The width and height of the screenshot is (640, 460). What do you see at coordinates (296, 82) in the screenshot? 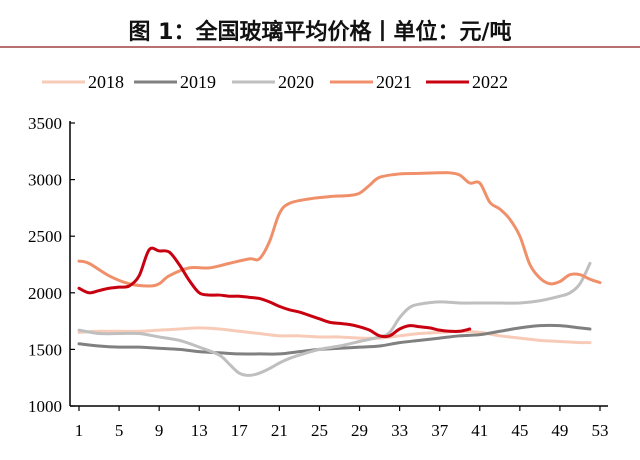
I see `legend-label-2020: 2020` at bounding box center [296, 82].